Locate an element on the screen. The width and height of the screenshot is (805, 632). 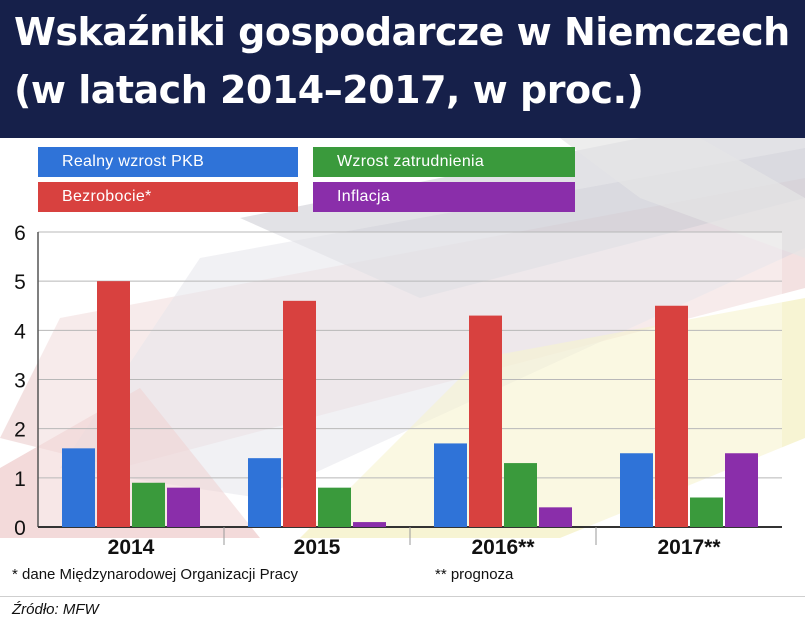
chart-subtitle: (w latach 2014–2017, w proc.) is located at coordinates (329, 90).